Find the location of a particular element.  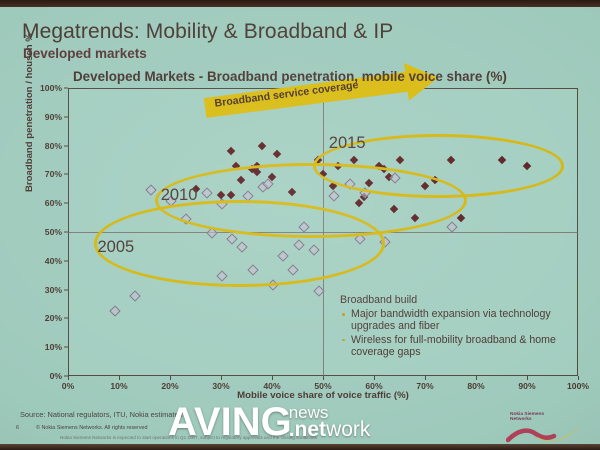

era-label-2005: 2005 is located at coordinates (116, 246).